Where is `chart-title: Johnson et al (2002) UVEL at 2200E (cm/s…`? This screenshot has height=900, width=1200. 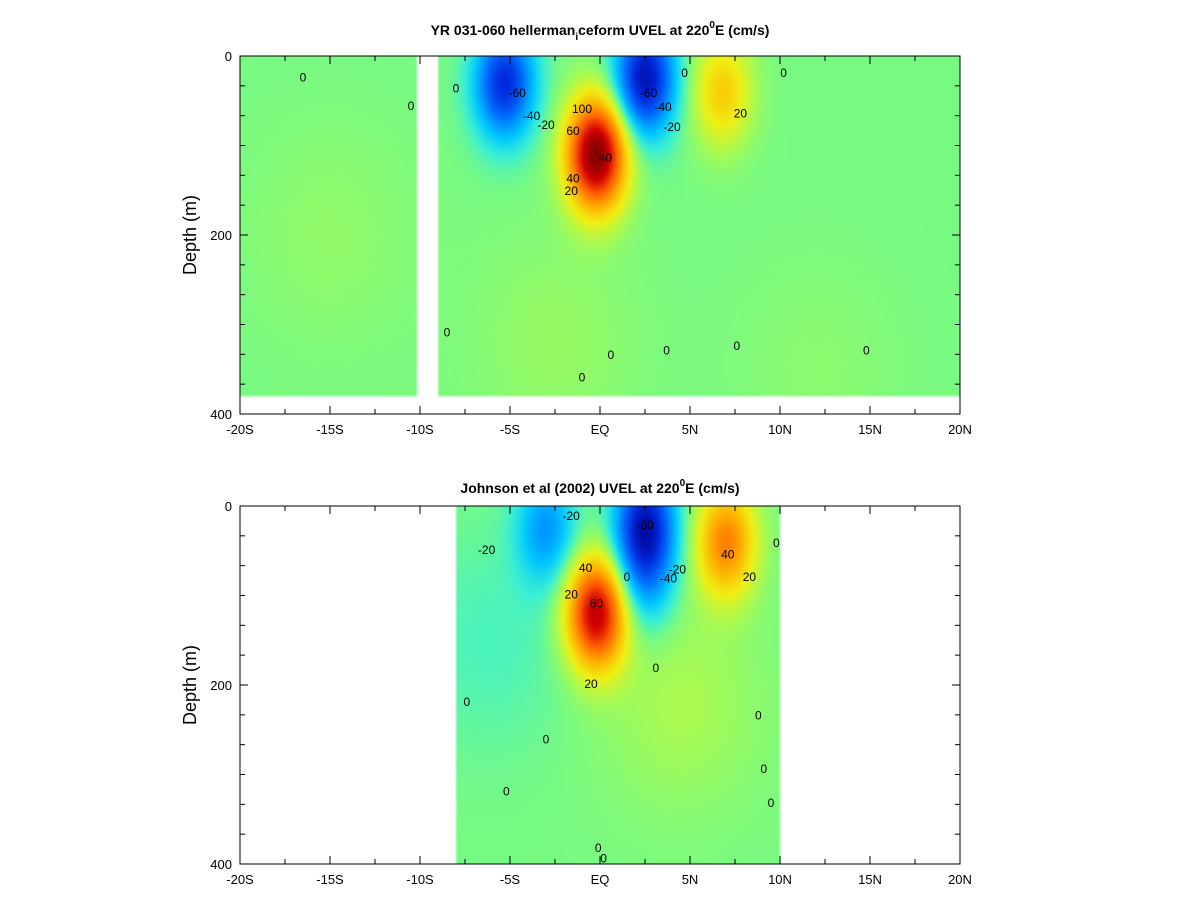 chart-title: Johnson et al (2002) UVEL at 2200E (cm/s… is located at coordinates (599, 487).